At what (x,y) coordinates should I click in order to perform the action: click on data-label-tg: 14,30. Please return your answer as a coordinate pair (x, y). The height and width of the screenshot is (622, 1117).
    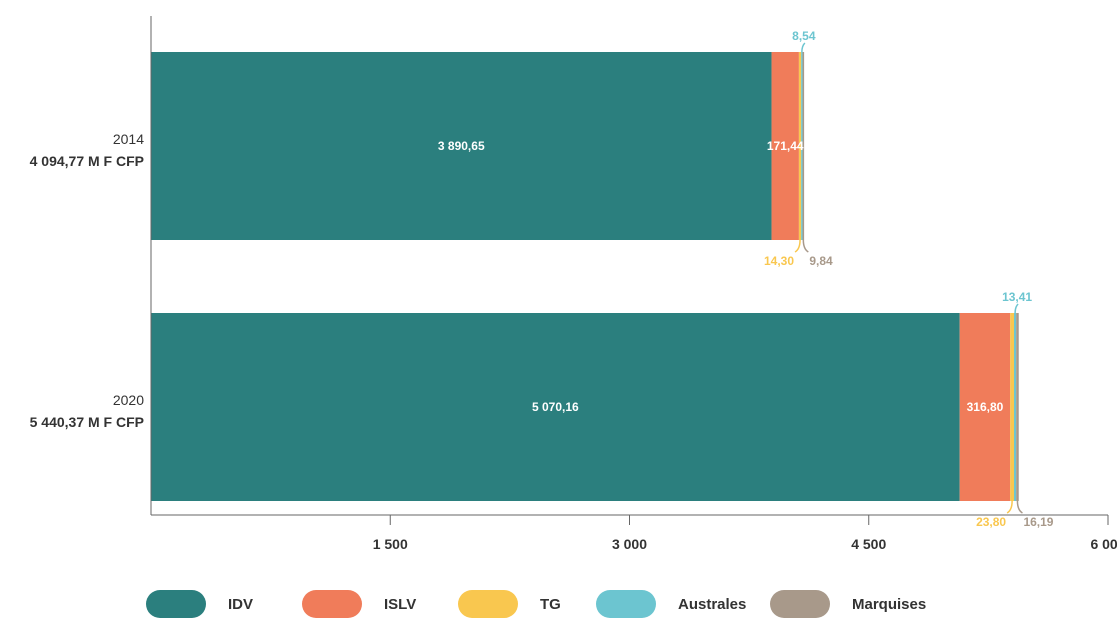
    Looking at the image, I should click on (779, 261).